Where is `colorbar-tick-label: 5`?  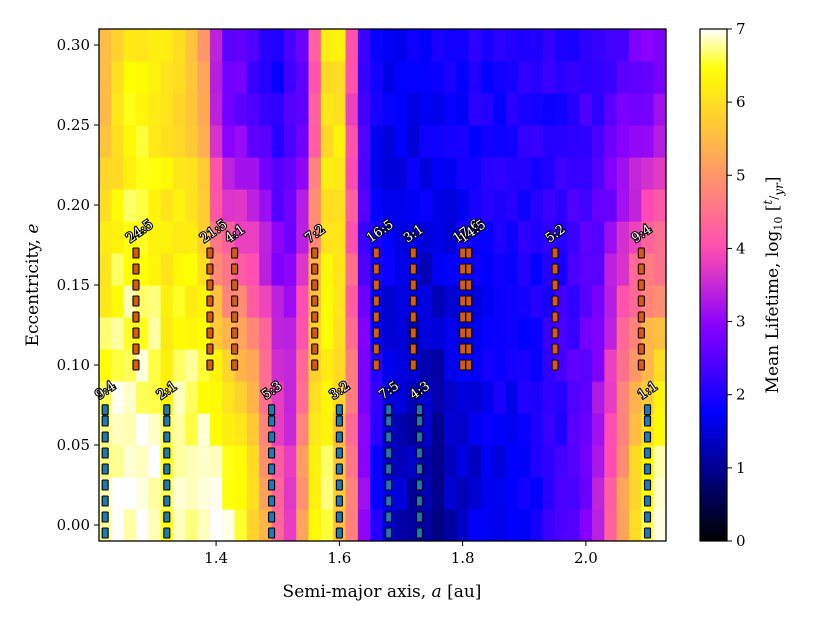
colorbar-tick-label: 5 is located at coordinates (741, 175).